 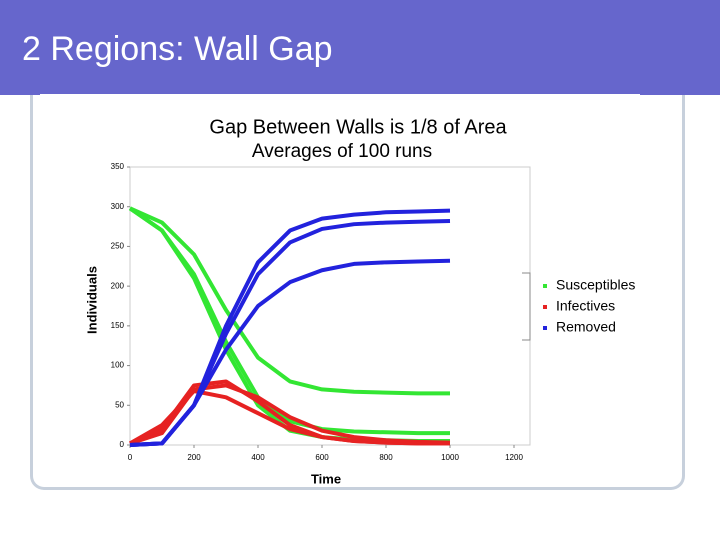 What do you see at coordinates (118, 285) in the screenshot?
I see `y-tick-label: 200` at bounding box center [118, 285].